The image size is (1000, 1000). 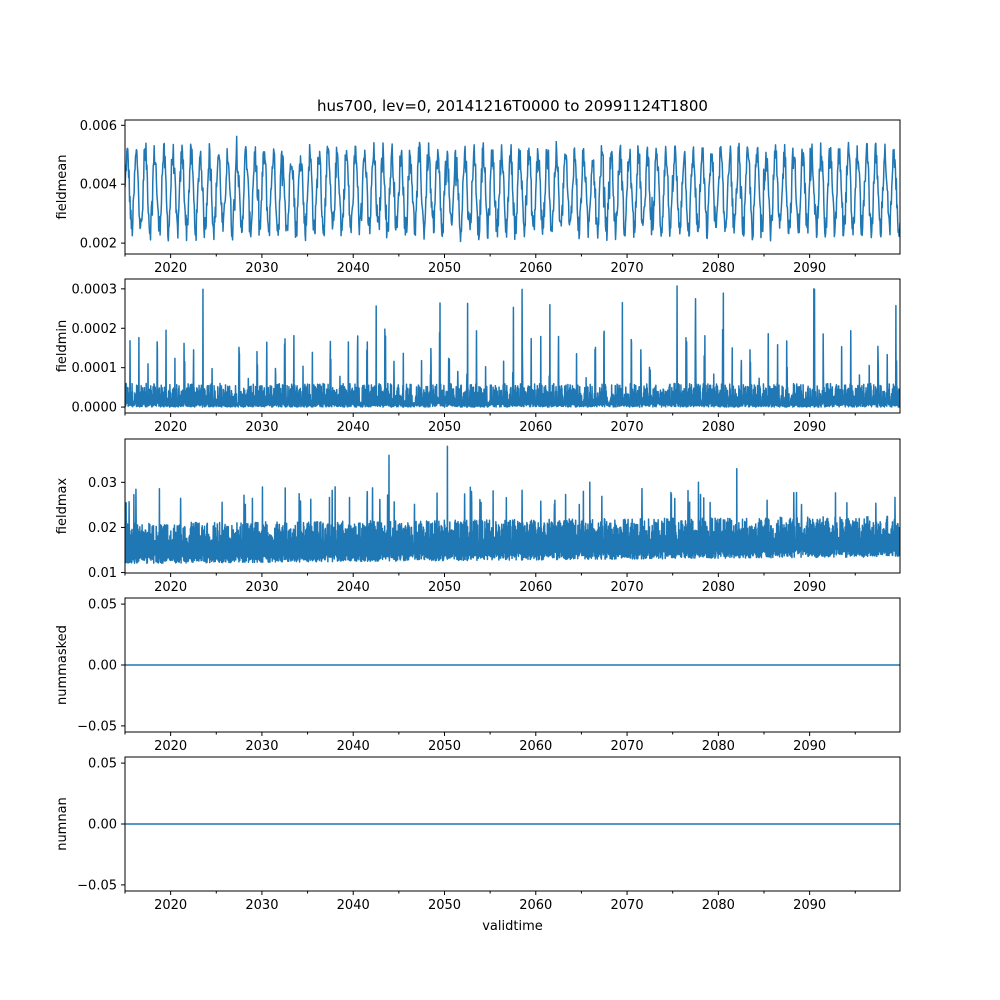 I want to click on fieldmean-y-axis-label: fieldmean, so click(x=62, y=187).